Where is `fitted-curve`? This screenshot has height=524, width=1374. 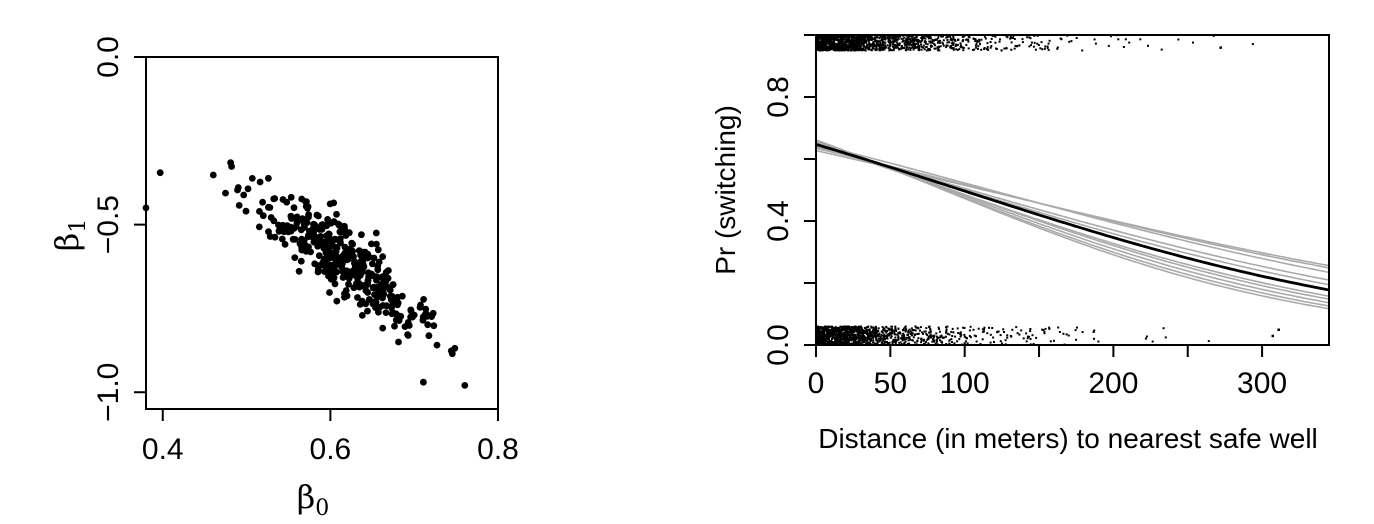
fitted-curve is located at coordinates (1072, 217).